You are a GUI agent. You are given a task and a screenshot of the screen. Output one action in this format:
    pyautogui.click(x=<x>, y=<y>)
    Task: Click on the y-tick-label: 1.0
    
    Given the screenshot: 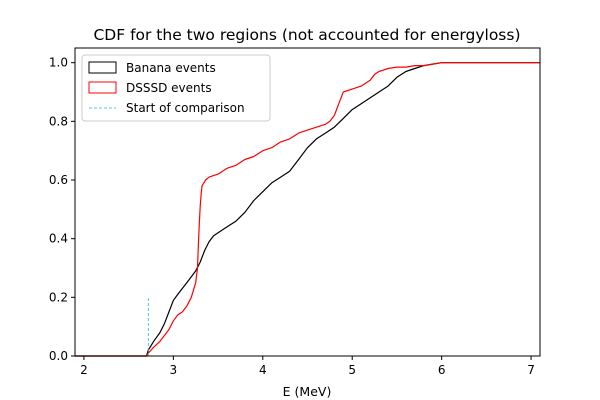 What is the action you would take?
    pyautogui.click(x=58, y=63)
    